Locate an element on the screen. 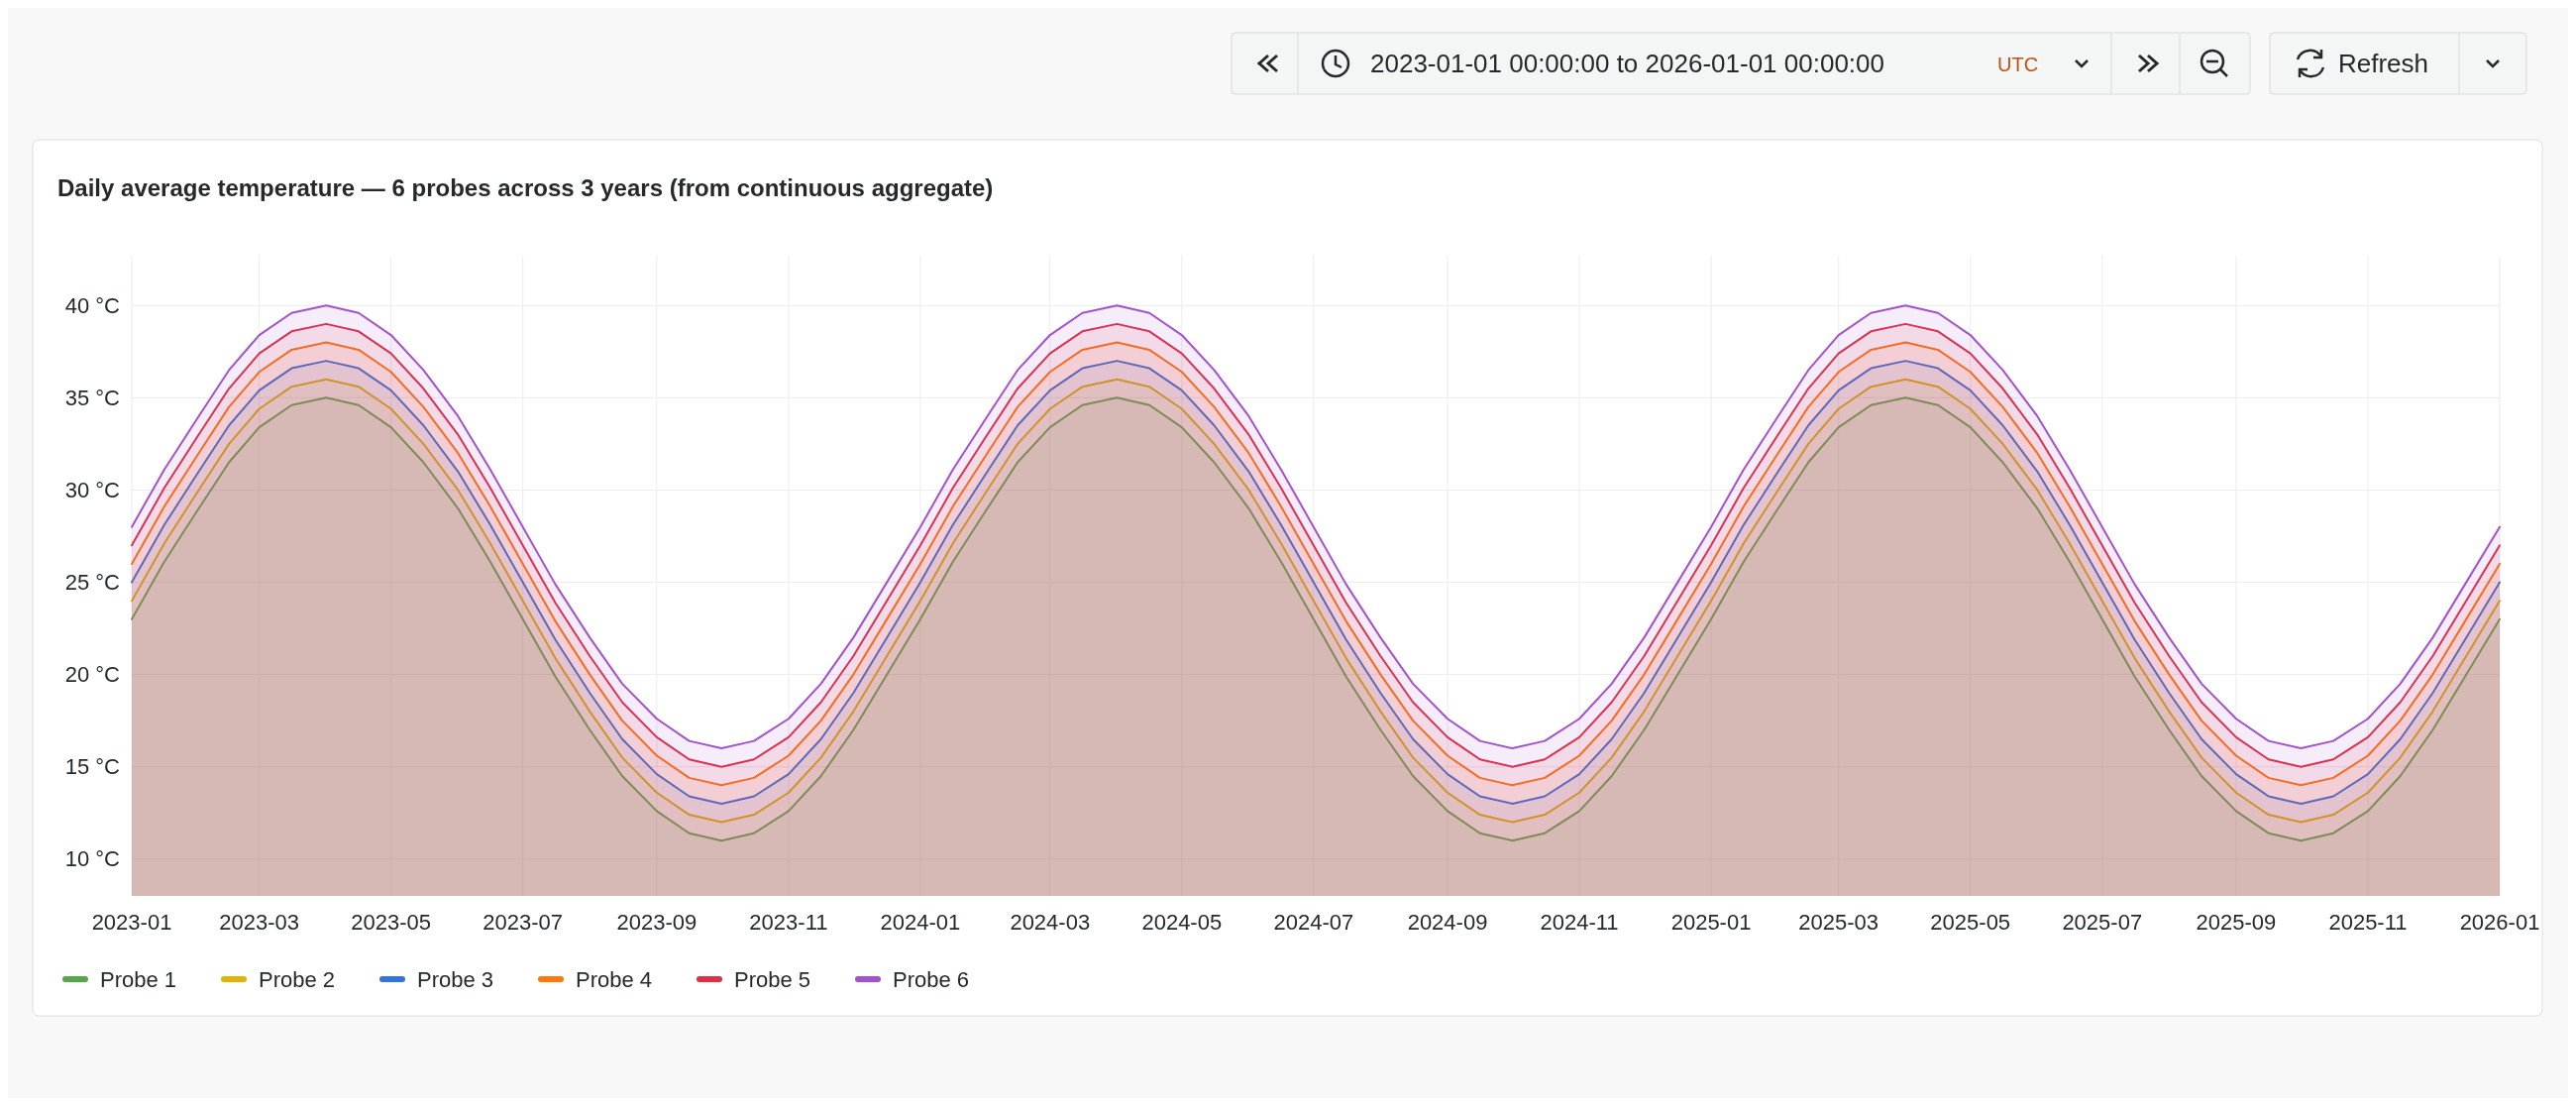 The height and width of the screenshot is (1110, 2576). x-tick-label: 2023-11 is located at coordinates (788, 922).